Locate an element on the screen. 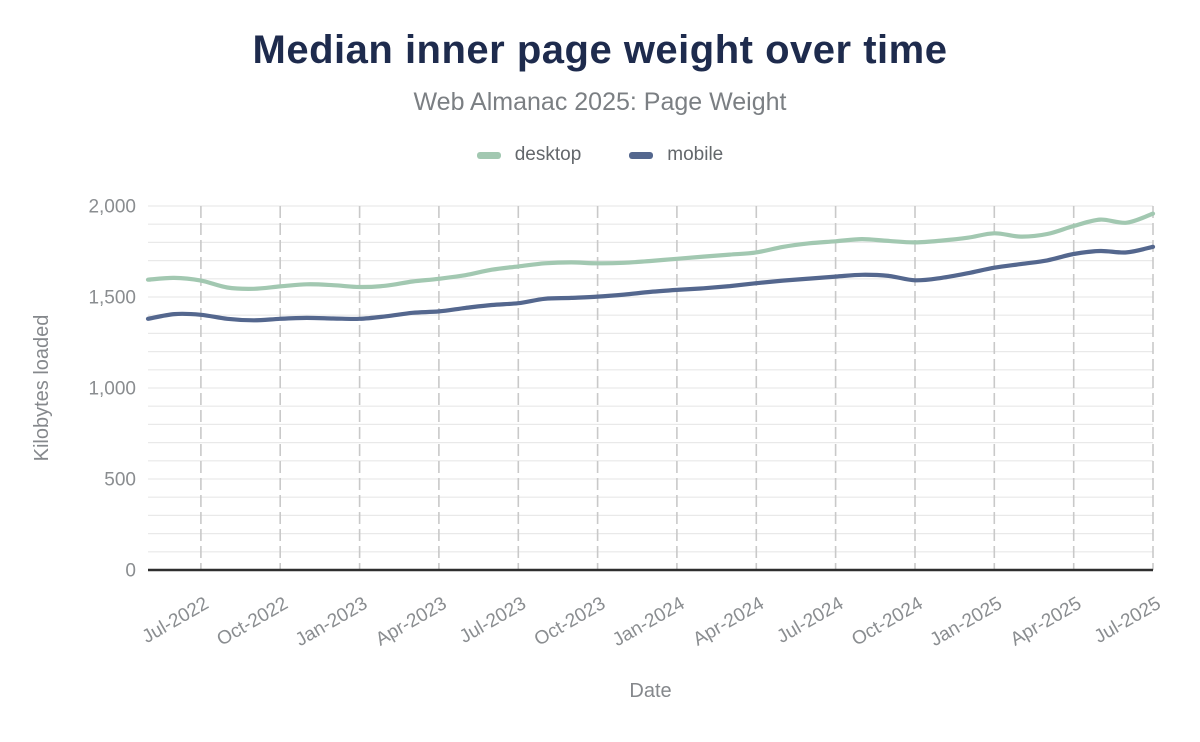 The height and width of the screenshot is (742, 1200). x-axis-title: Date is located at coordinates (650, 691).